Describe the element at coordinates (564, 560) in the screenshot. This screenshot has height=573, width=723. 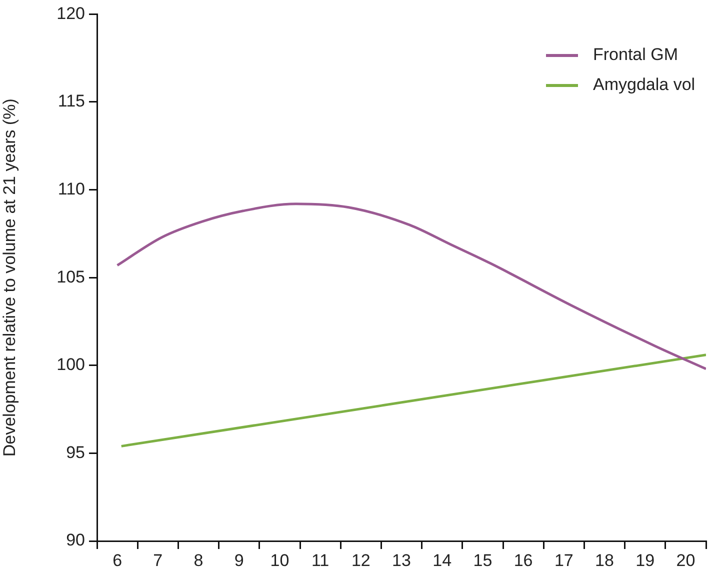
I see `x-tick-label: 17` at that location.